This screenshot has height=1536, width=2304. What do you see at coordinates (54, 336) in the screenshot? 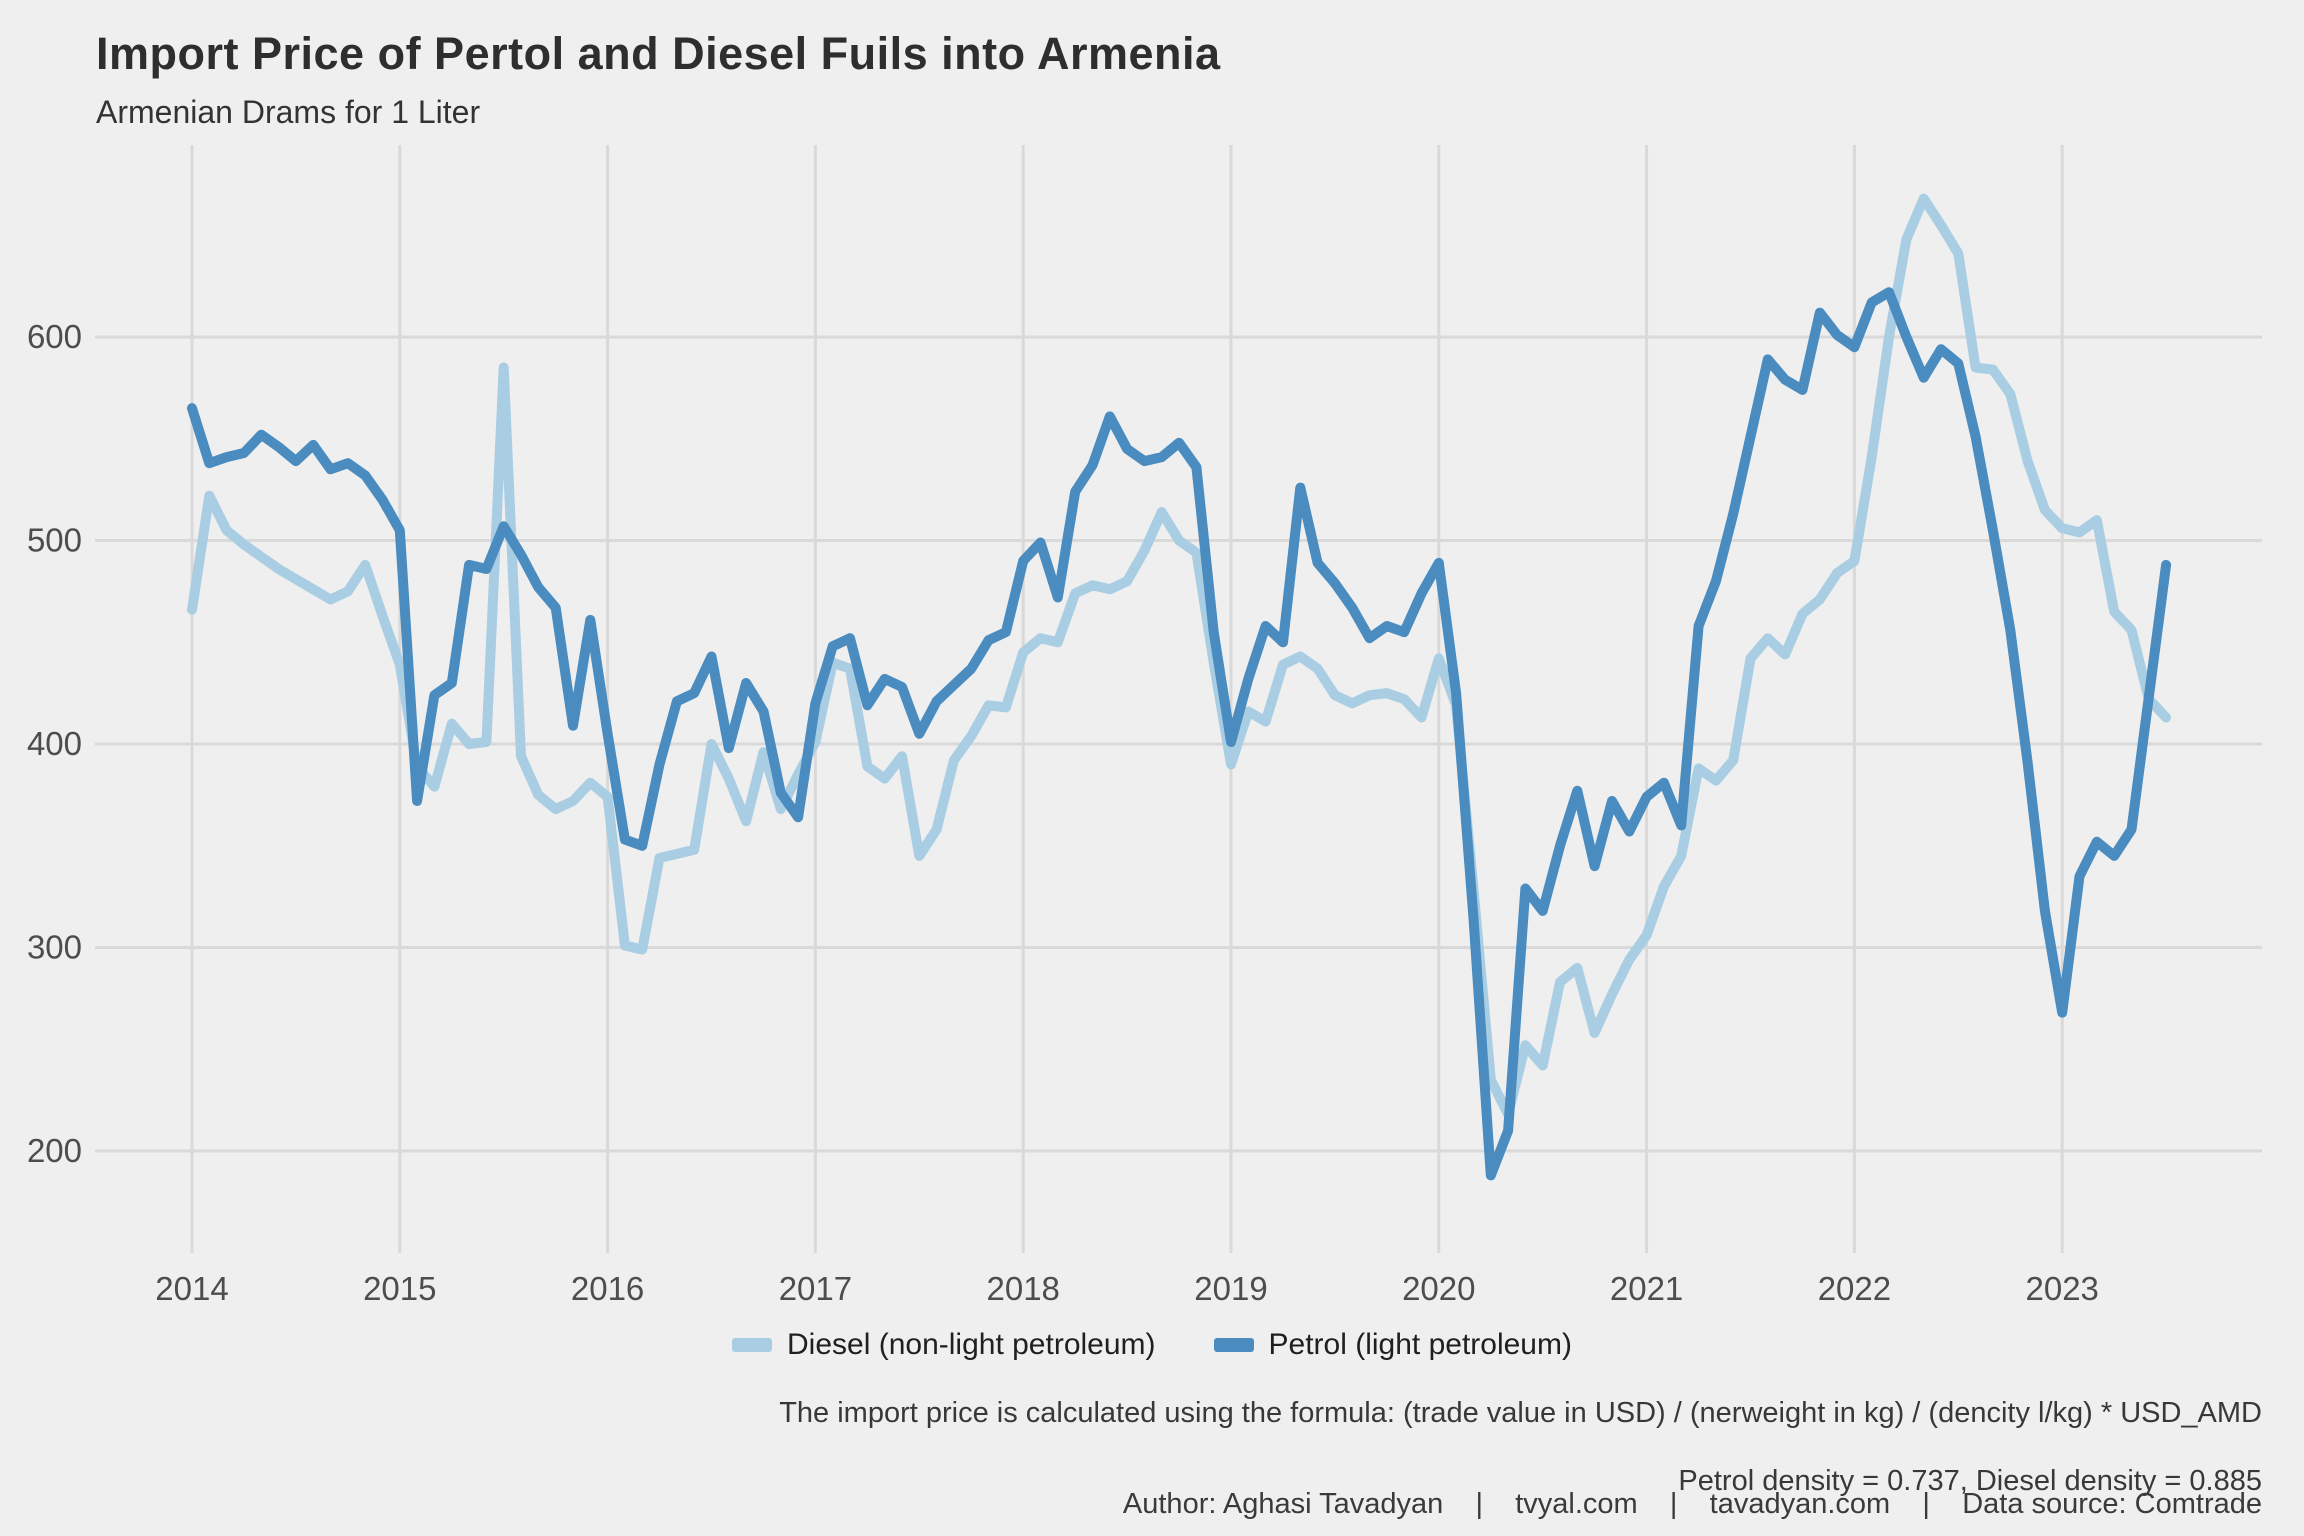
I see `svg-text: 600` at bounding box center [54, 336].